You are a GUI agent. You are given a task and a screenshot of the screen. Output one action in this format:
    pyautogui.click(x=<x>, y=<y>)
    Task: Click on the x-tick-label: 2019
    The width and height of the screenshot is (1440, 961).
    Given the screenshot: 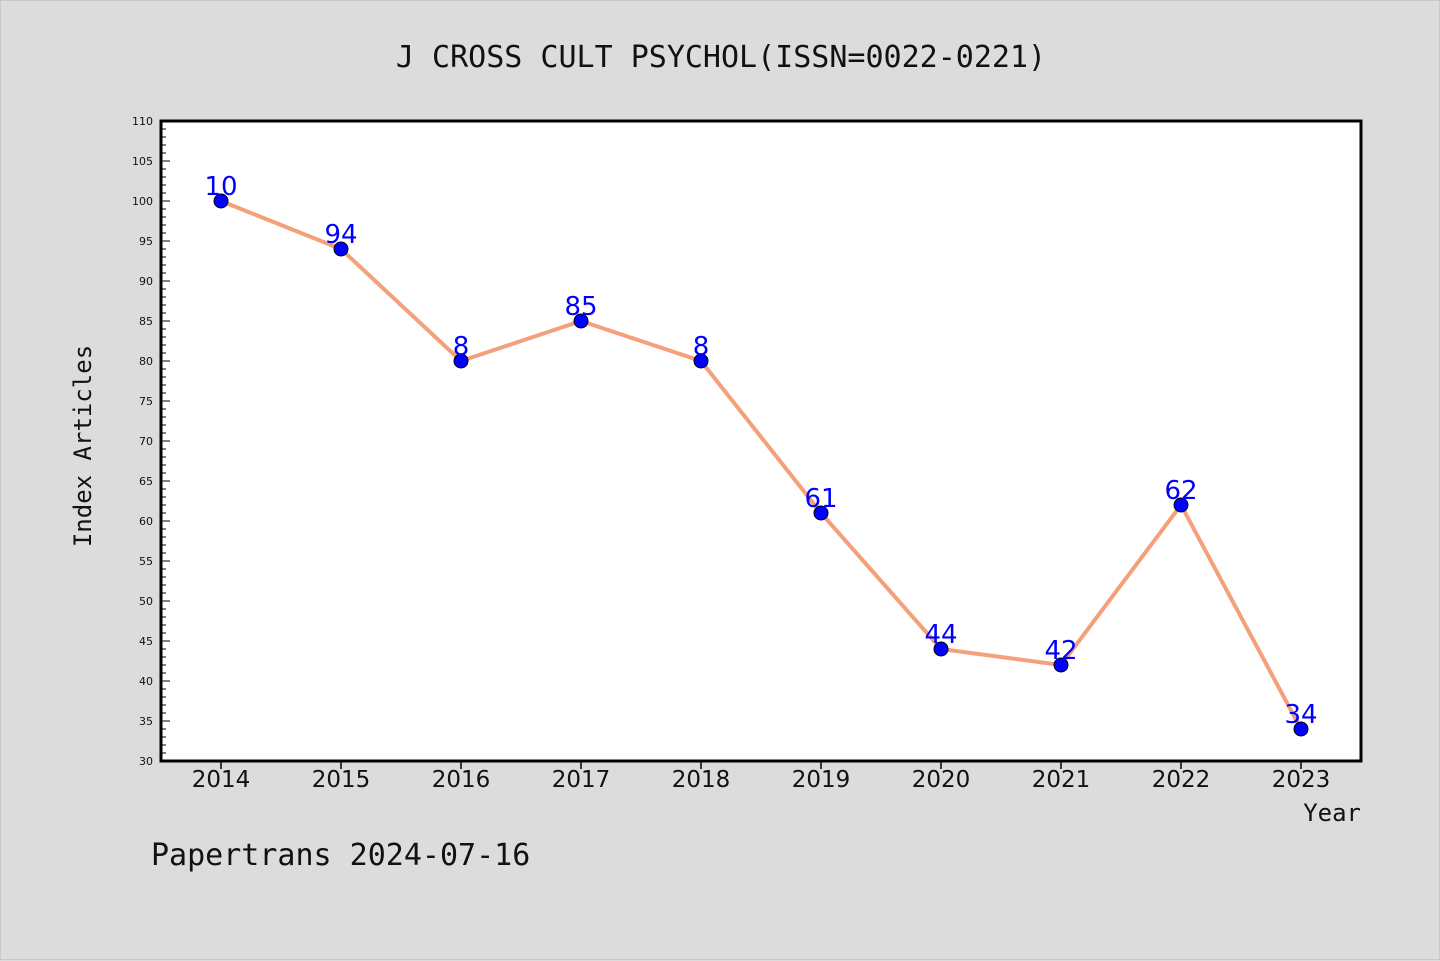 What is the action you would take?
    pyautogui.click(x=821, y=780)
    